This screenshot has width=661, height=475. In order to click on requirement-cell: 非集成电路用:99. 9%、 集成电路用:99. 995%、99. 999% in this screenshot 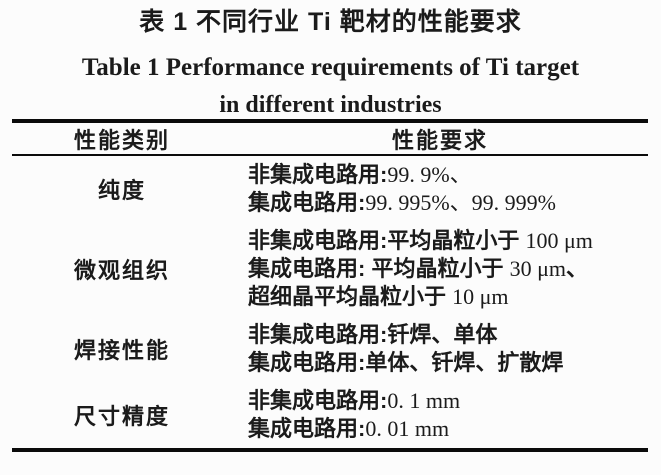, I will do `click(440, 189)`.